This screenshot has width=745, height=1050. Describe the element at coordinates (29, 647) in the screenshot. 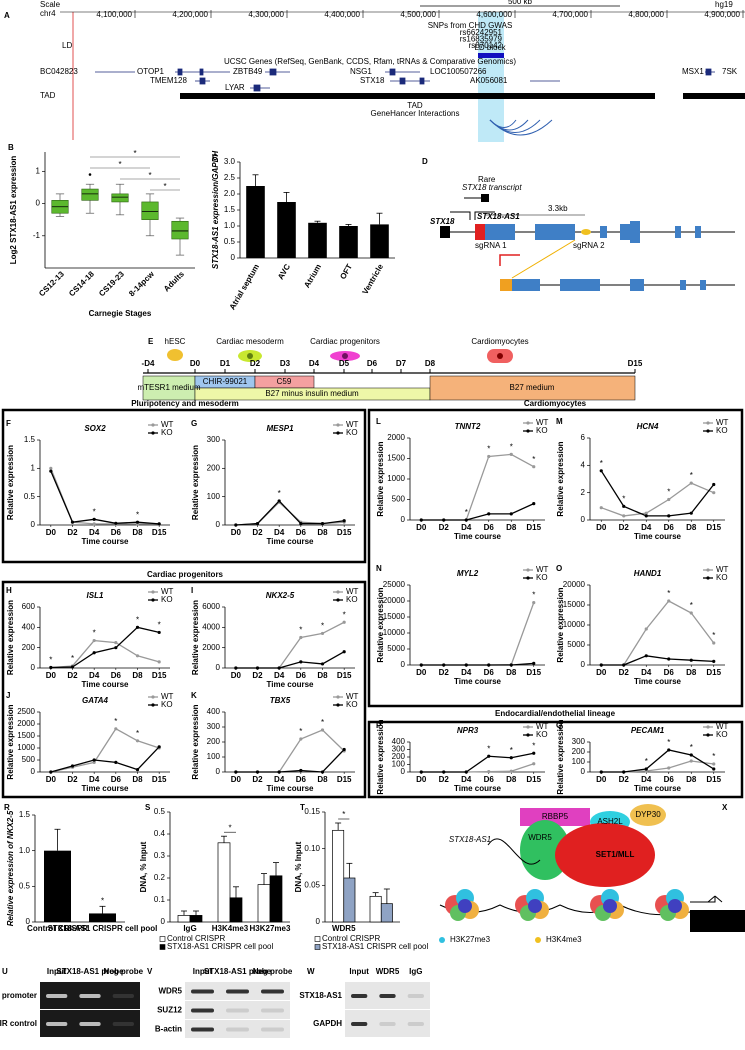

I see `y-tick-label: 200` at that location.